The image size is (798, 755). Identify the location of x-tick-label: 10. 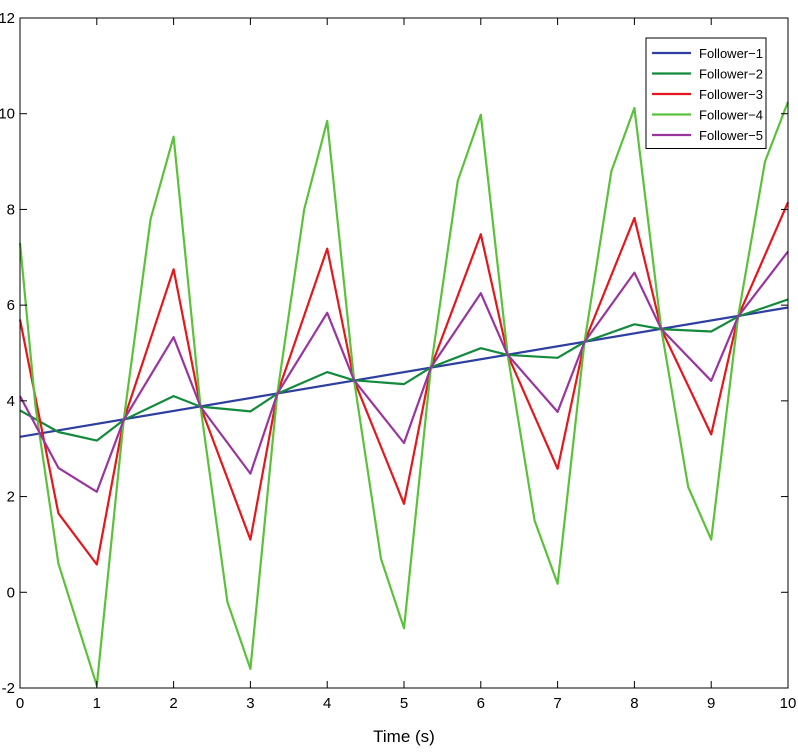
(788, 703).